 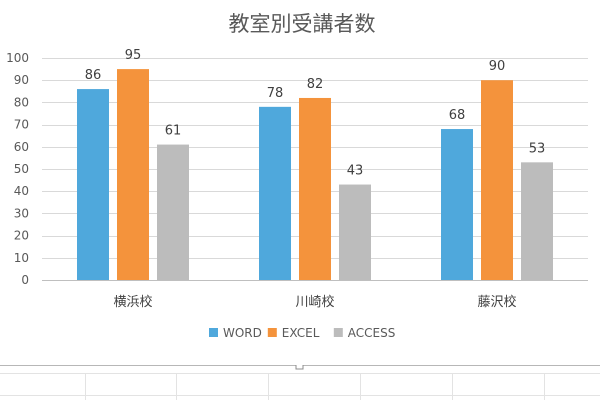 I want to click on legend-swatch-excel, so click(x=272, y=332).